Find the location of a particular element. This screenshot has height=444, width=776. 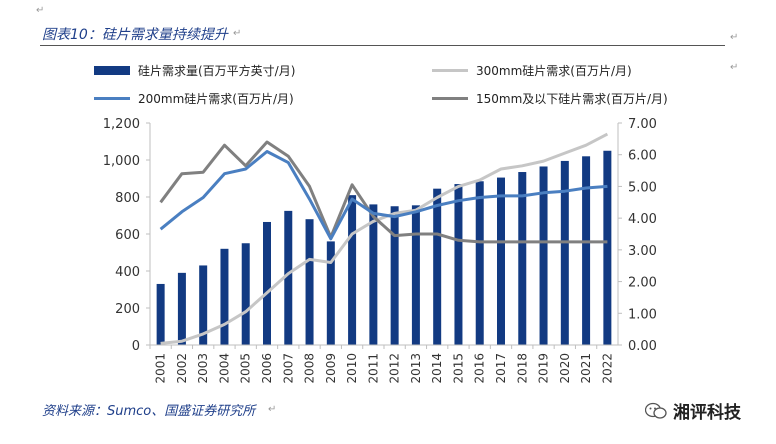

left-tick-label: 800 is located at coordinates (127, 198).